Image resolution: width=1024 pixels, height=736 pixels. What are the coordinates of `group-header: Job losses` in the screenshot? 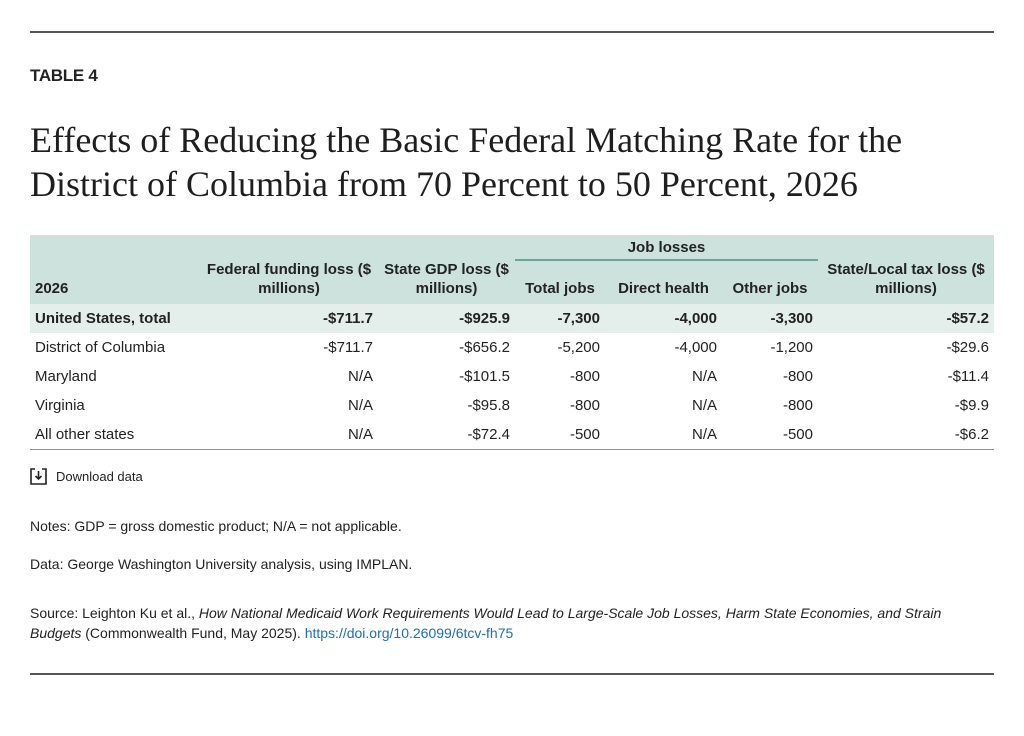 It's located at (666, 248).